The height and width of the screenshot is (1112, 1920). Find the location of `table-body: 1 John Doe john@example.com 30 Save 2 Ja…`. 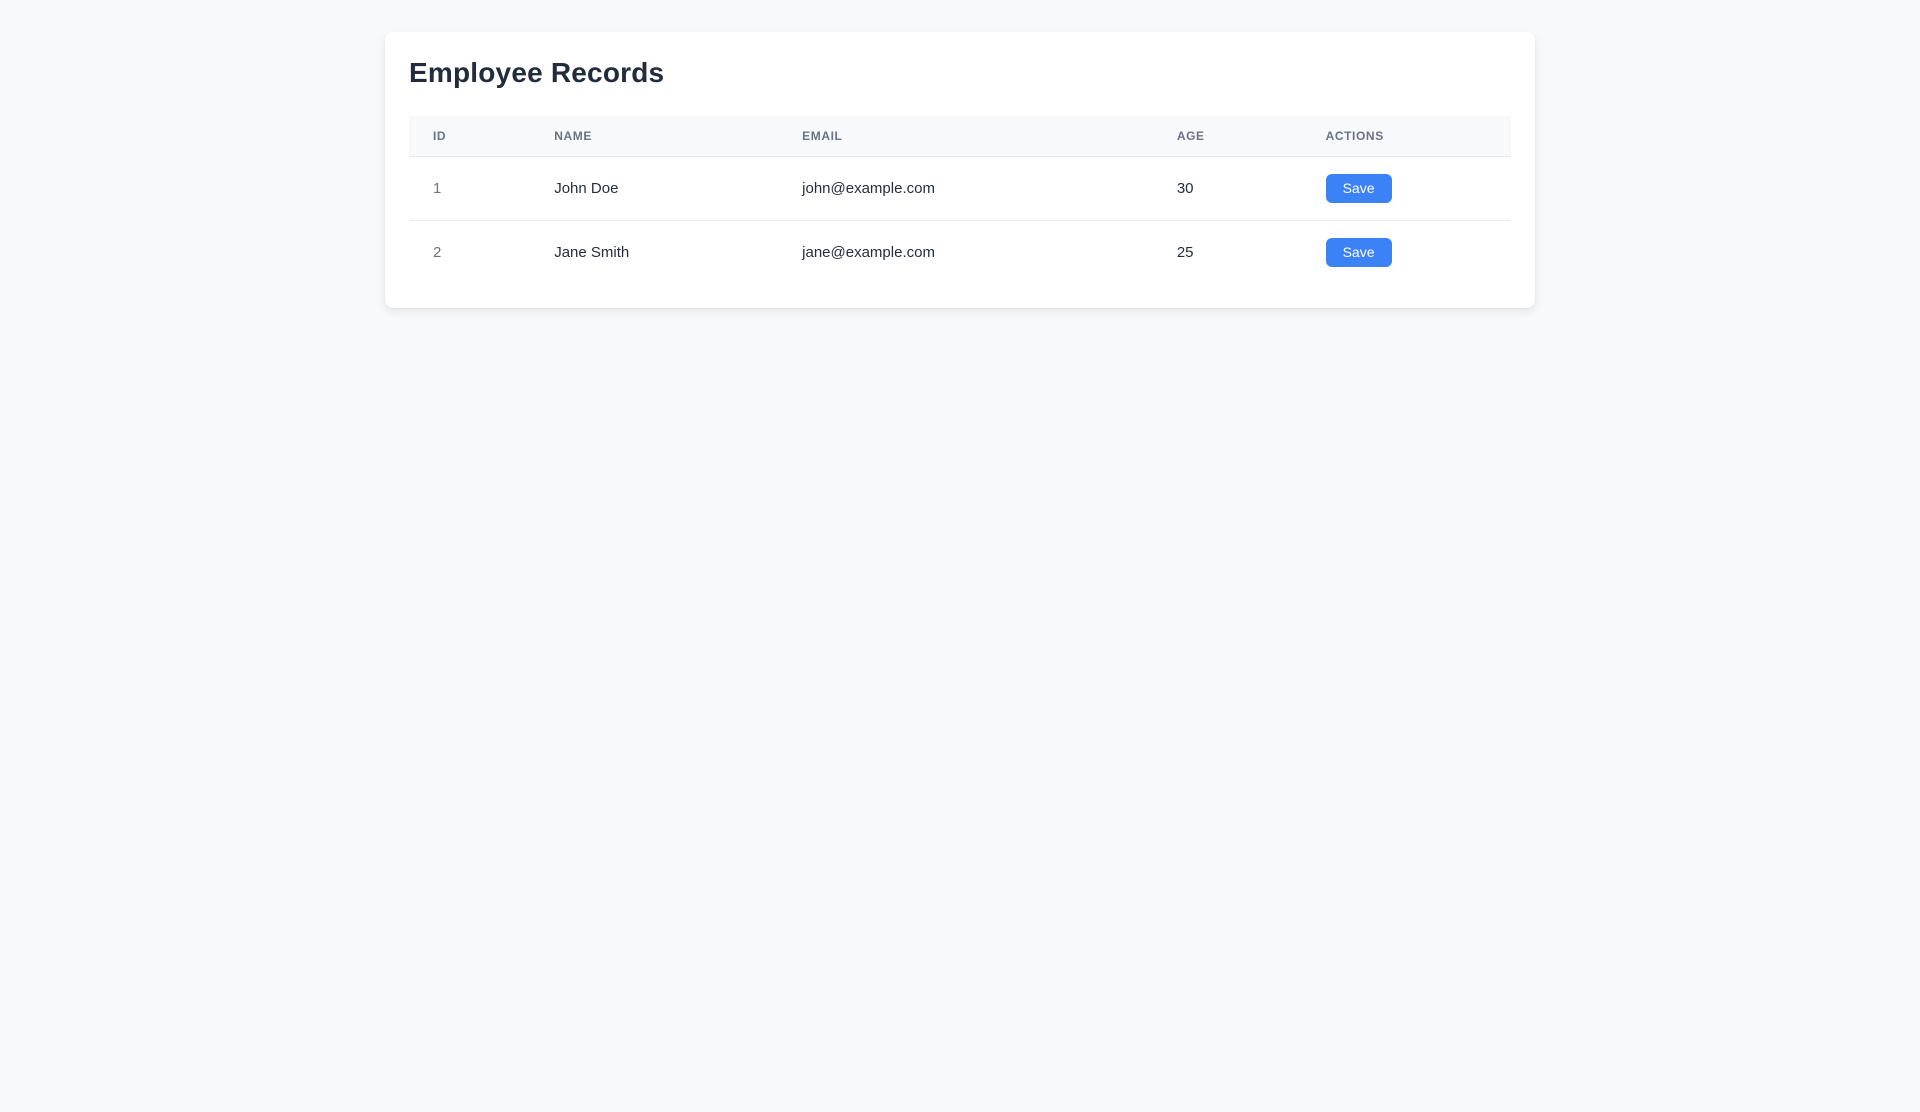

table-body: 1 John Doe john@example.com 30 Save 2 Ja… is located at coordinates (960, 220).